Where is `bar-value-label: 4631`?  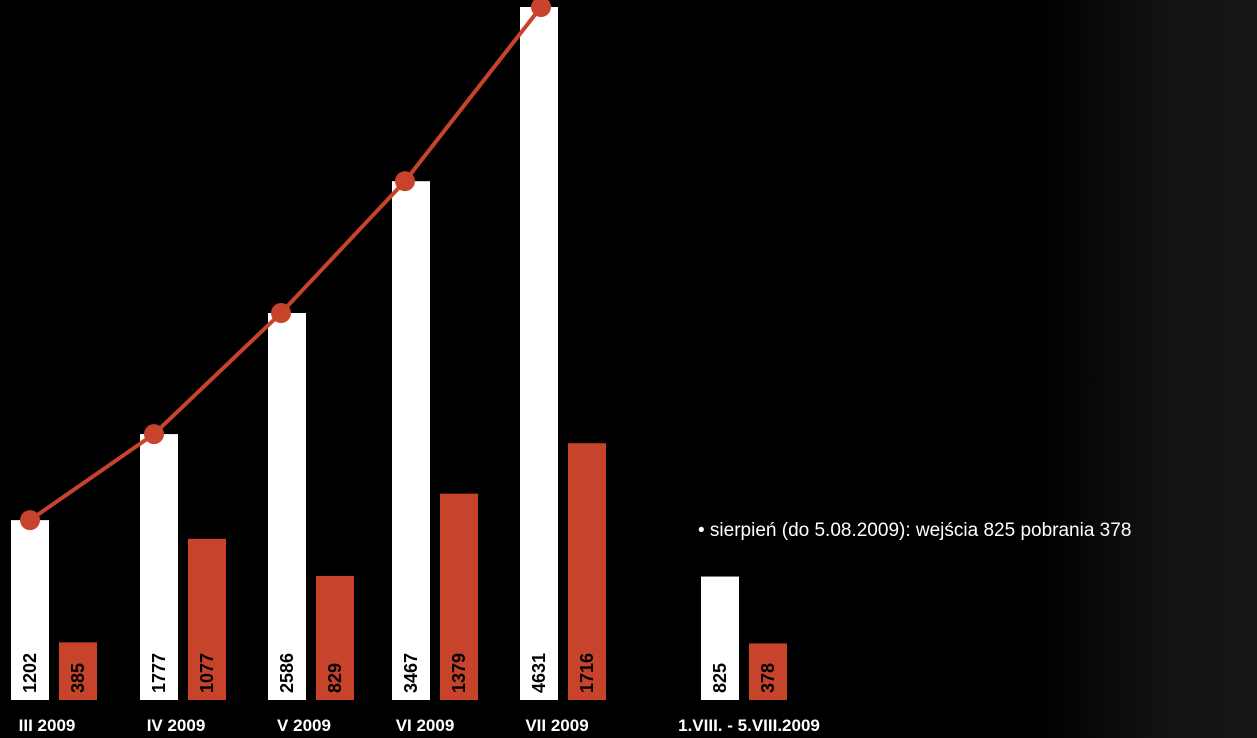 bar-value-label: 4631 is located at coordinates (539, 673).